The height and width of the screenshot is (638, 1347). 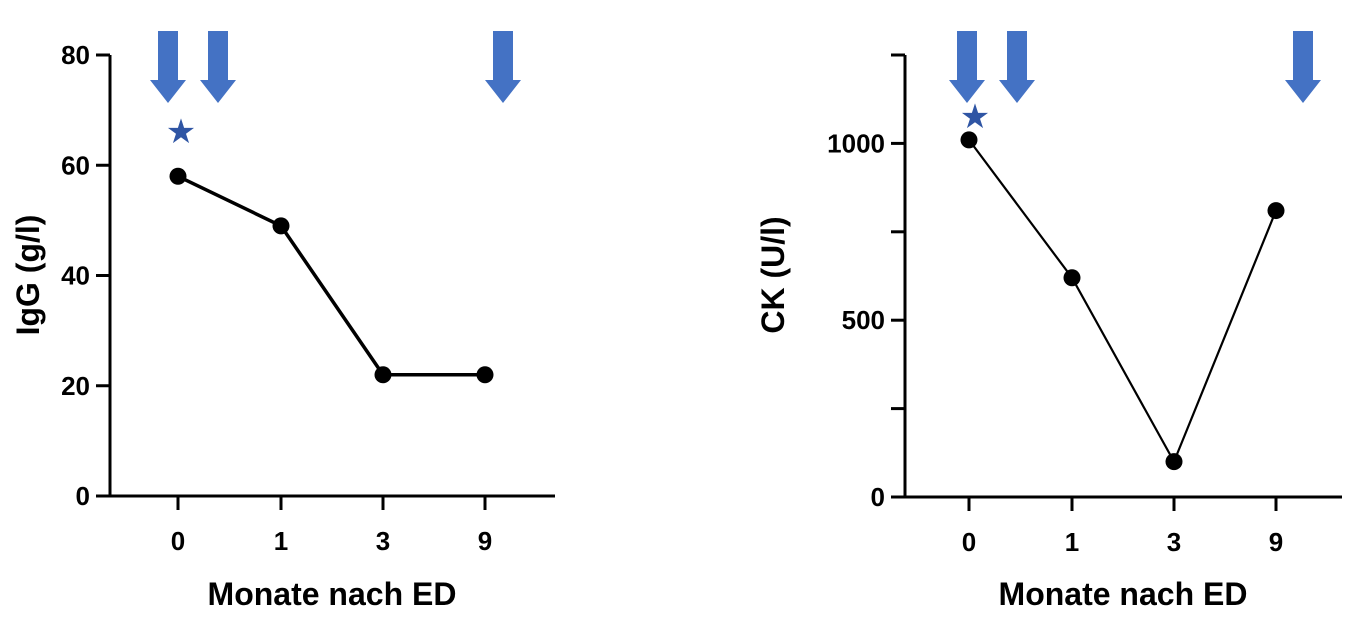 What do you see at coordinates (863, 320) in the screenshot?
I see `y-tick-label: 500` at bounding box center [863, 320].